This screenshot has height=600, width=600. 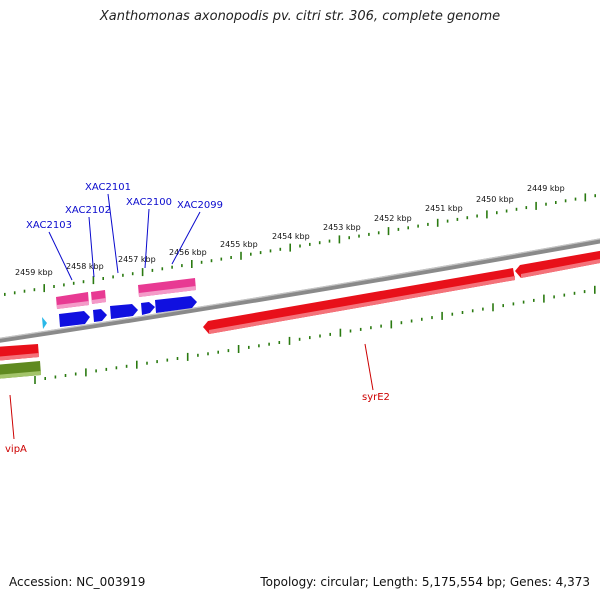 What do you see at coordinates (100, 315) in the screenshot?
I see `gene-xac2102-blue` at bounding box center [100, 315].